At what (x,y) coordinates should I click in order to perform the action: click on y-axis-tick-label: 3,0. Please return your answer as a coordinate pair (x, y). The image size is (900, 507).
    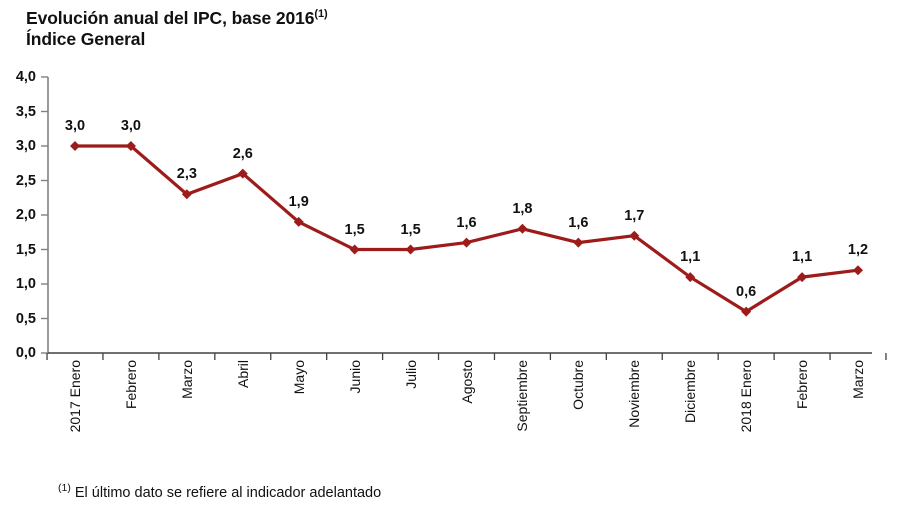
    Looking at the image, I should click on (25, 146).